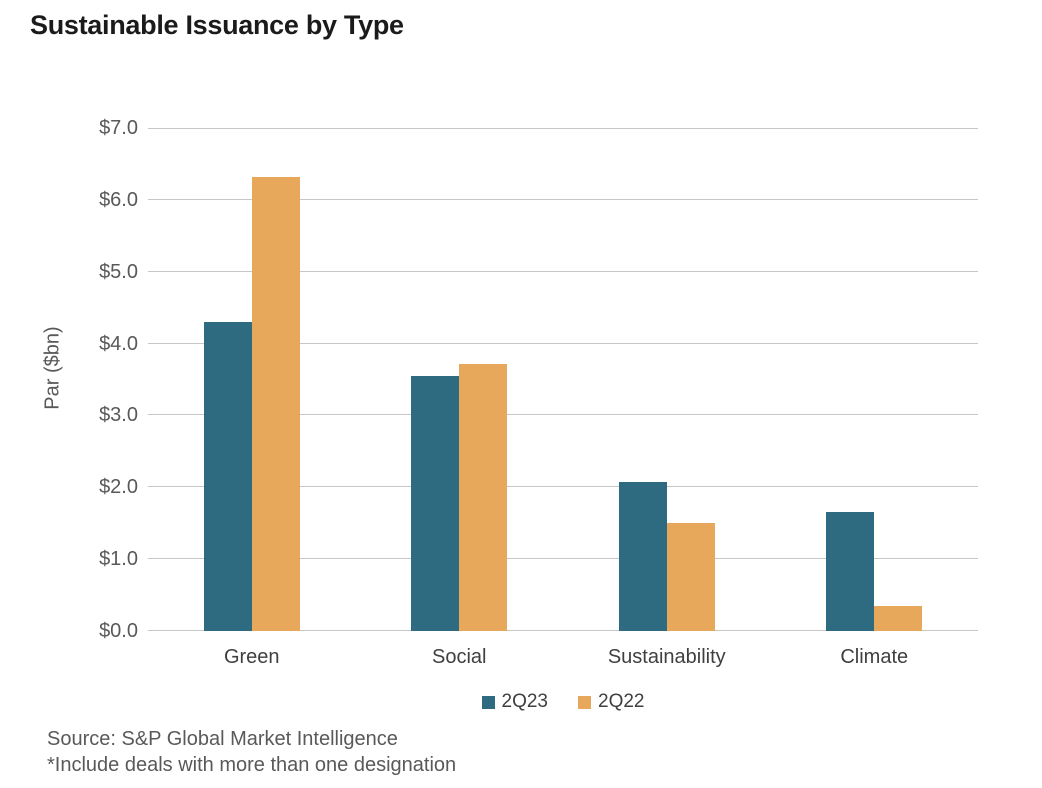  I want to click on y-tick-label: $7.0, so click(118, 128).